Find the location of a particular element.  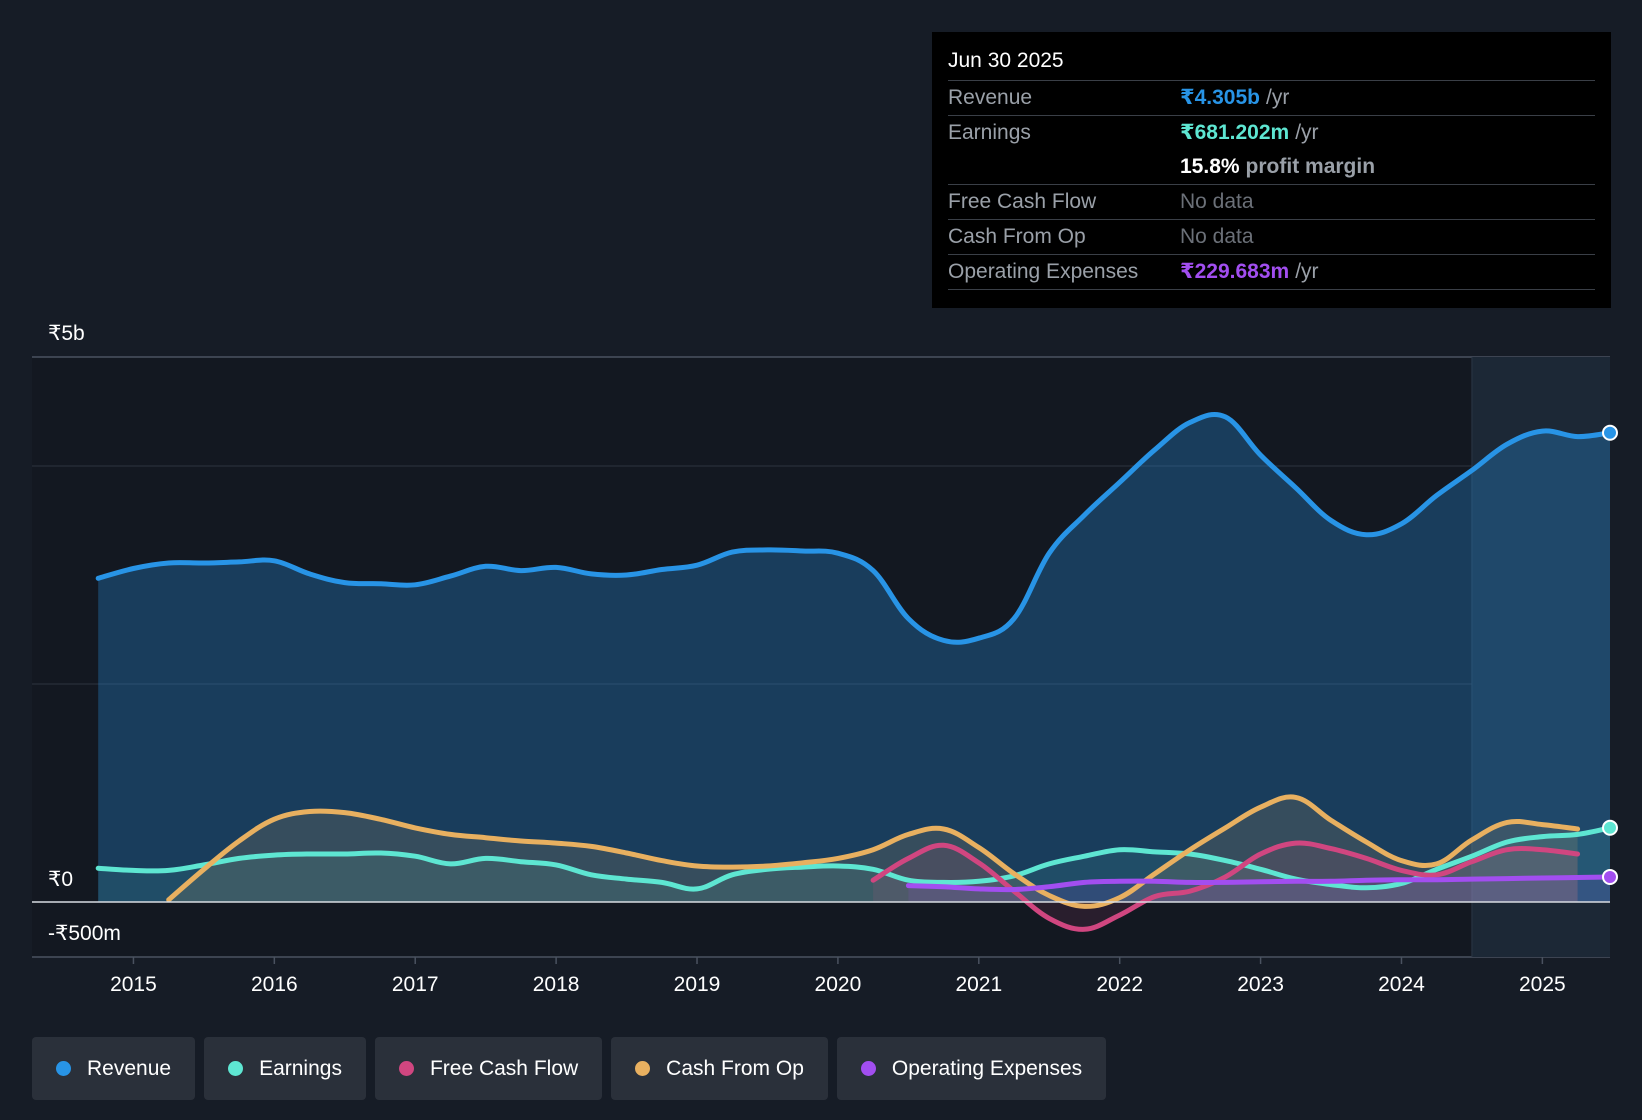

revenue-endpoint is located at coordinates (1610, 432).